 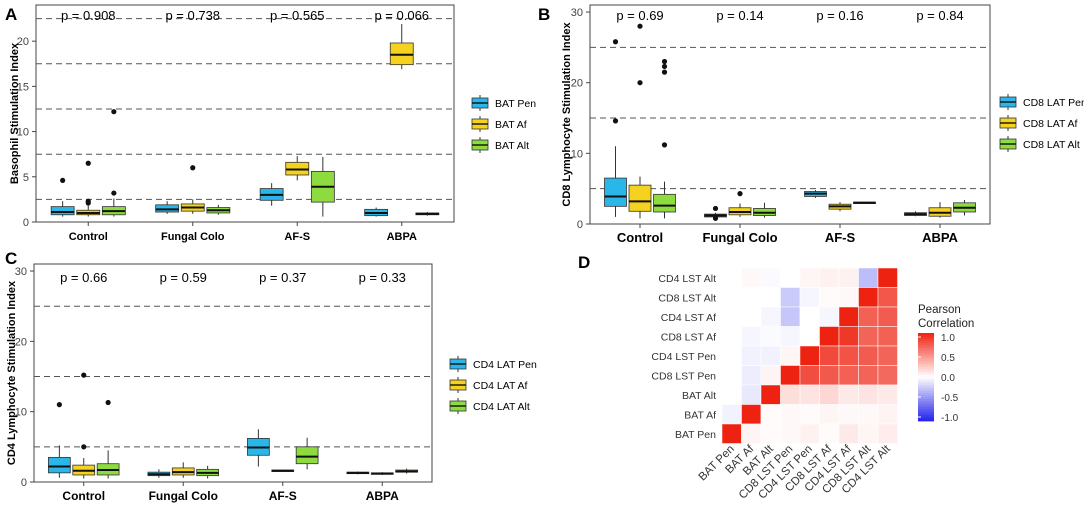 What do you see at coordinates (567, 114) in the screenshot?
I see `y-axis-label: CD8 Lymphocyte Stimulation Index` at bounding box center [567, 114].